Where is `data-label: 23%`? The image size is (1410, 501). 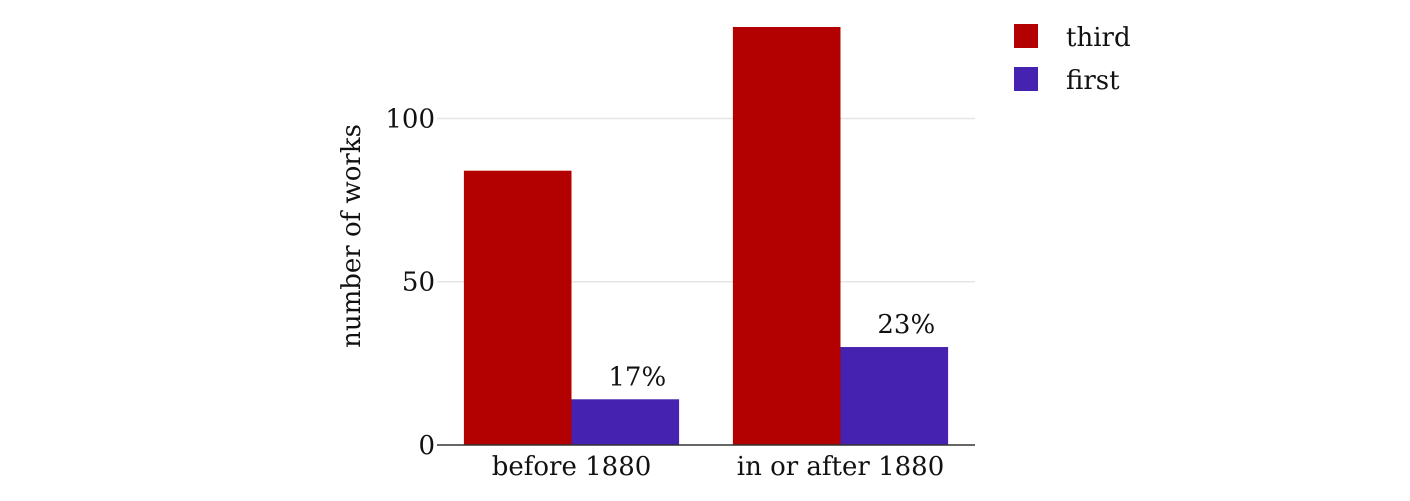
data-label: 23% is located at coordinates (906, 325).